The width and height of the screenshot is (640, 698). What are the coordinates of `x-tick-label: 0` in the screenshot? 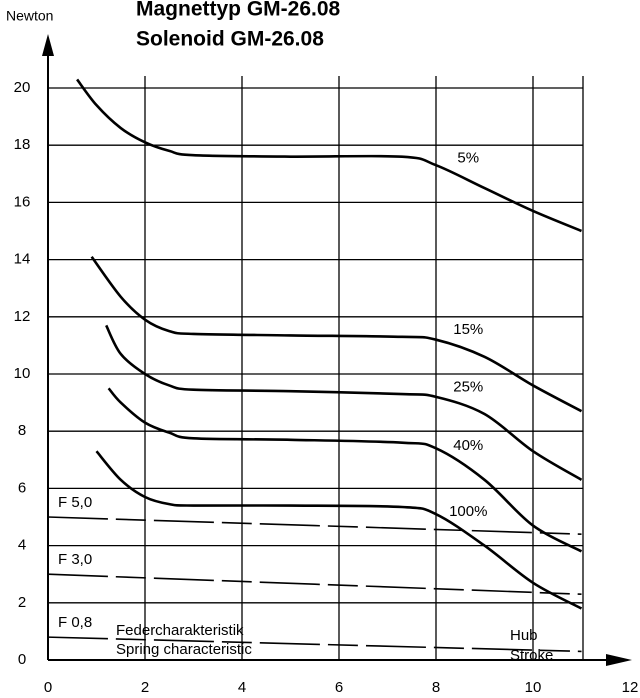 It's located at (48, 687).